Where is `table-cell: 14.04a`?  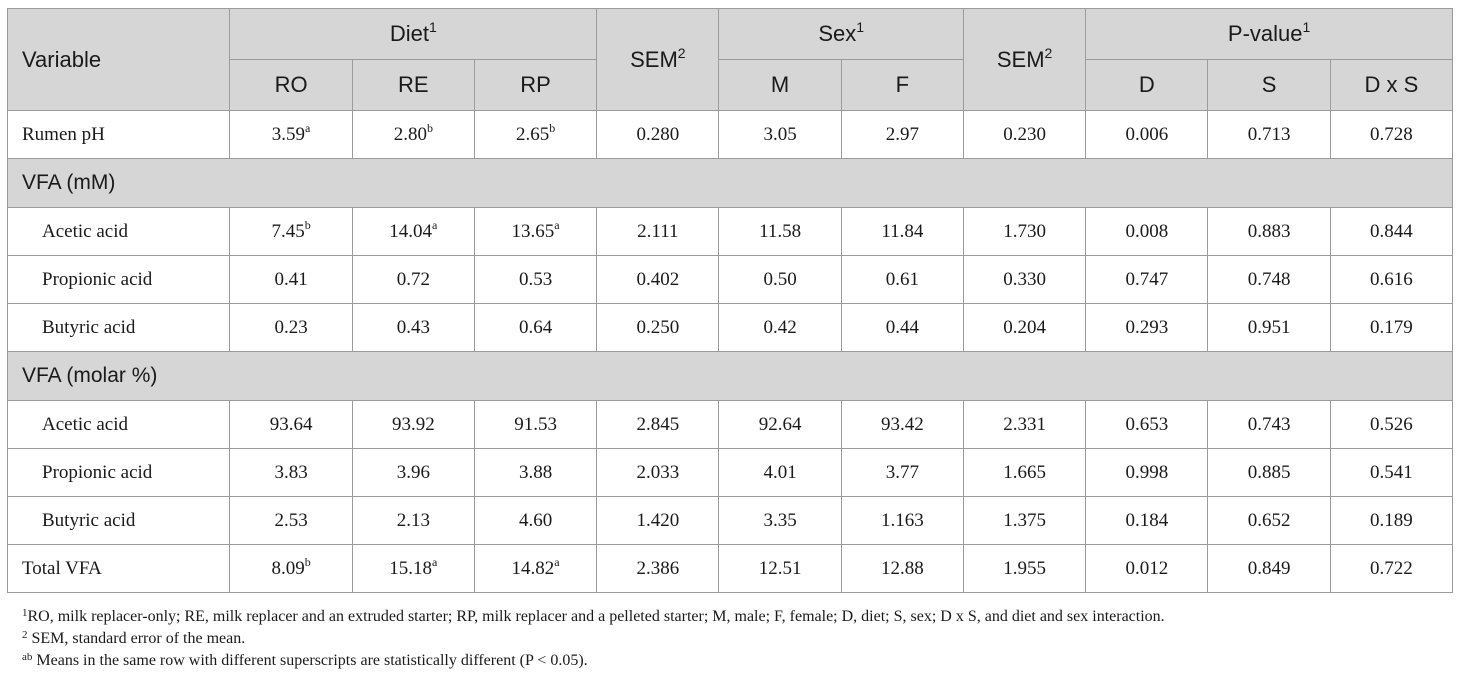
table-cell: 14.04a is located at coordinates (413, 231).